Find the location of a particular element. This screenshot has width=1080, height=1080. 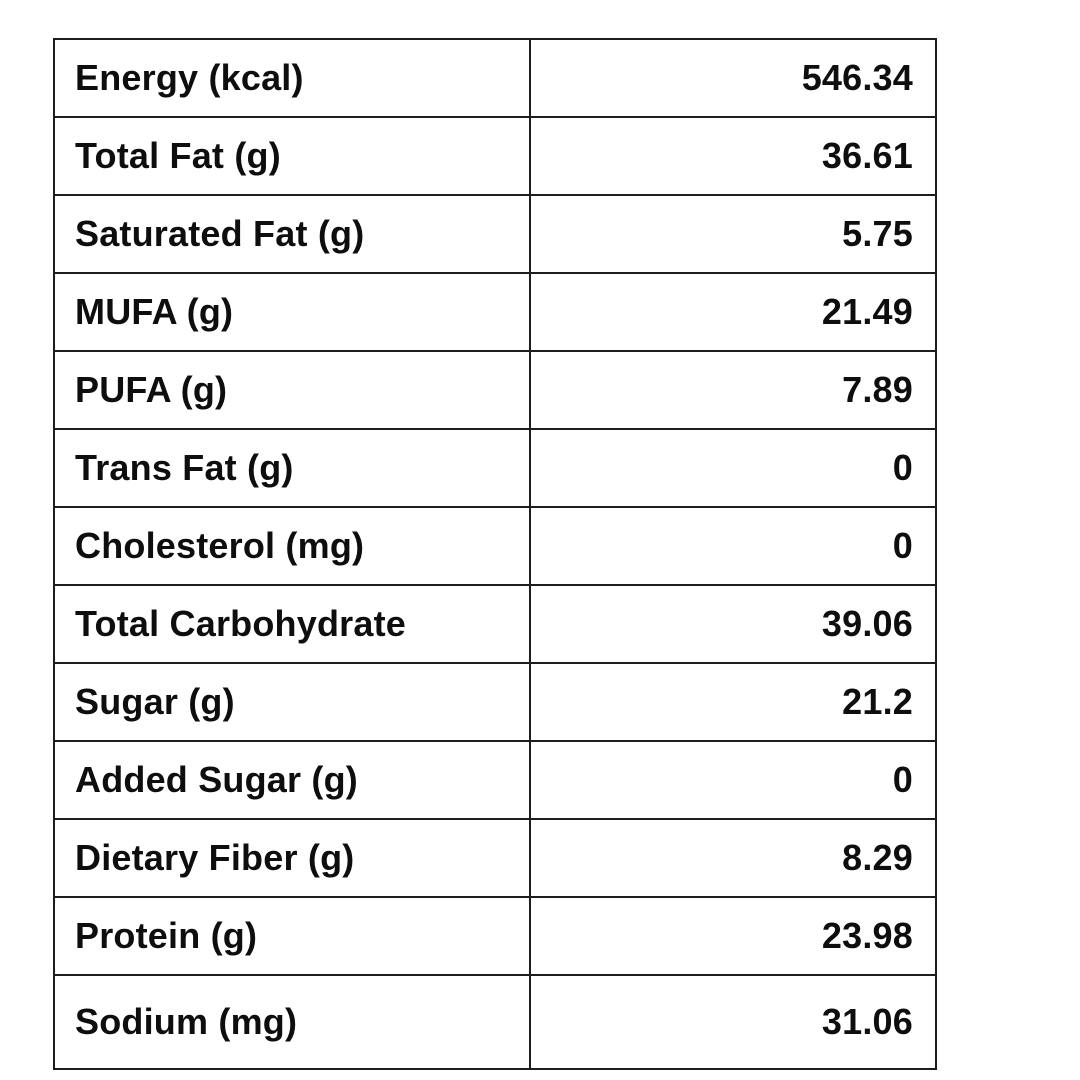

table-row: Sodium (mg) 31.06 is located at coordinates (495, 1022).